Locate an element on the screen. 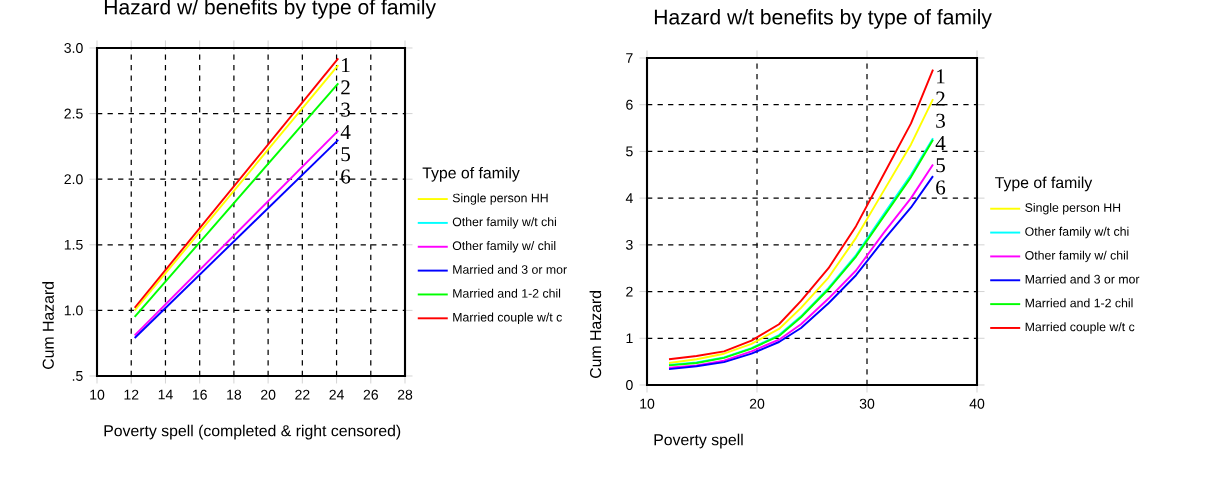 This screenshot has width=1230, height=487. x-tick-label: 22 is located at coordinates (302, 394).